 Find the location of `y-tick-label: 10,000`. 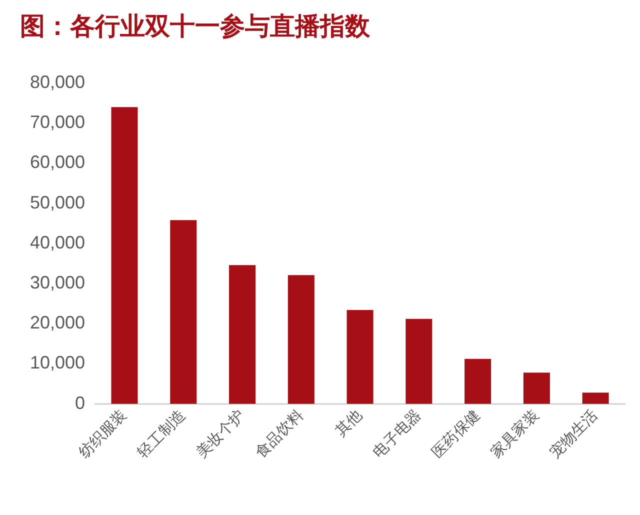

y-tick-label: 10,000 is located at coordinates (58, 362).